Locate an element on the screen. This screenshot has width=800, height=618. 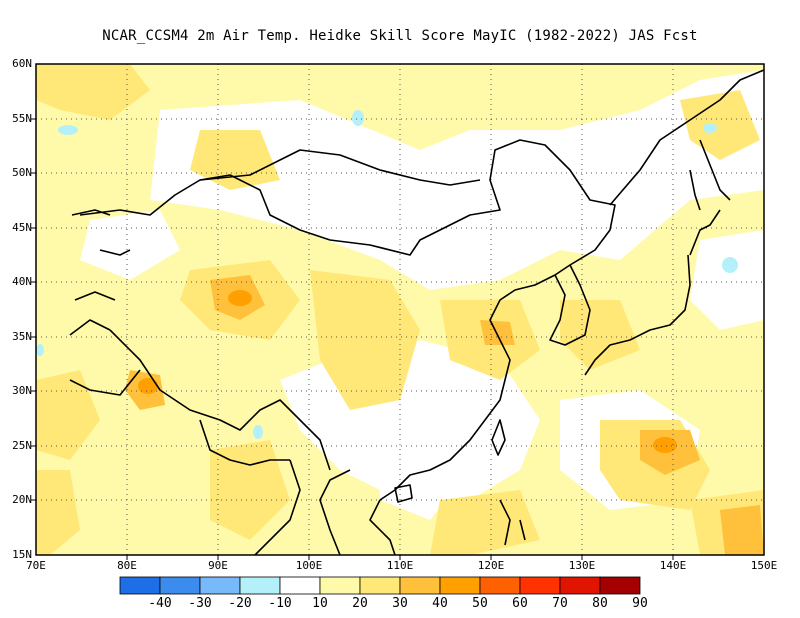
colorbar-label: -10 is located at coordinates (280, 603).